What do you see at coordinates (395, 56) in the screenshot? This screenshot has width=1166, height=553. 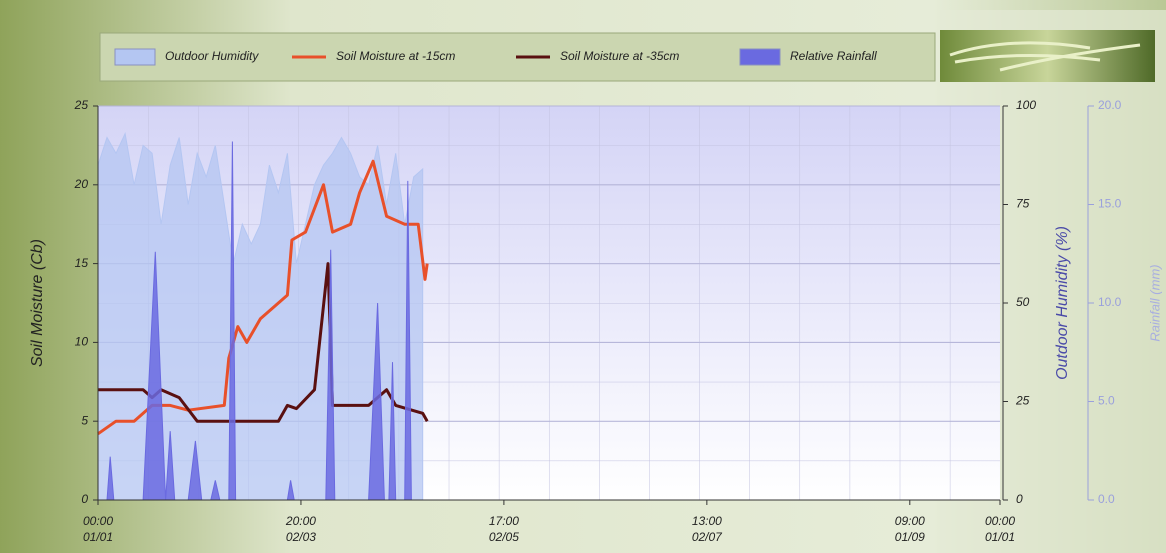 I see `legend-label: Soil Moisture at -15cm` at bounding box center [395, 56].